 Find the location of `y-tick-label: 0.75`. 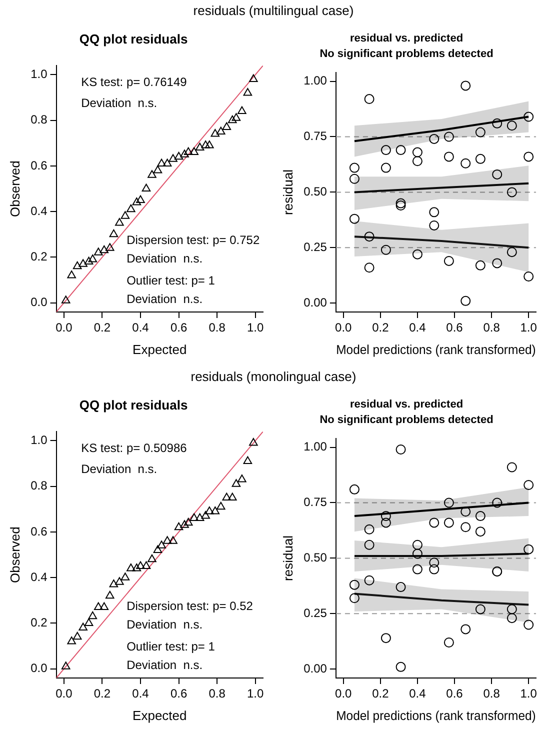

y-tick-label: 0.75 is located at coordinates (316, 136).